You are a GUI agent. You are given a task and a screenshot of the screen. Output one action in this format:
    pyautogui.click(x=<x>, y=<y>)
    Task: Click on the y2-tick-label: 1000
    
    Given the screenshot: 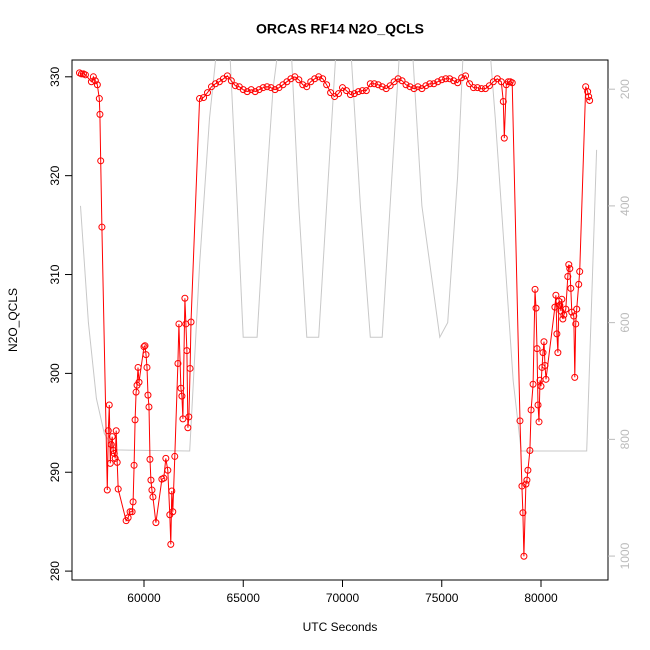 What is the action you would take?
    pyautogui.click(x=625, y=555)
    